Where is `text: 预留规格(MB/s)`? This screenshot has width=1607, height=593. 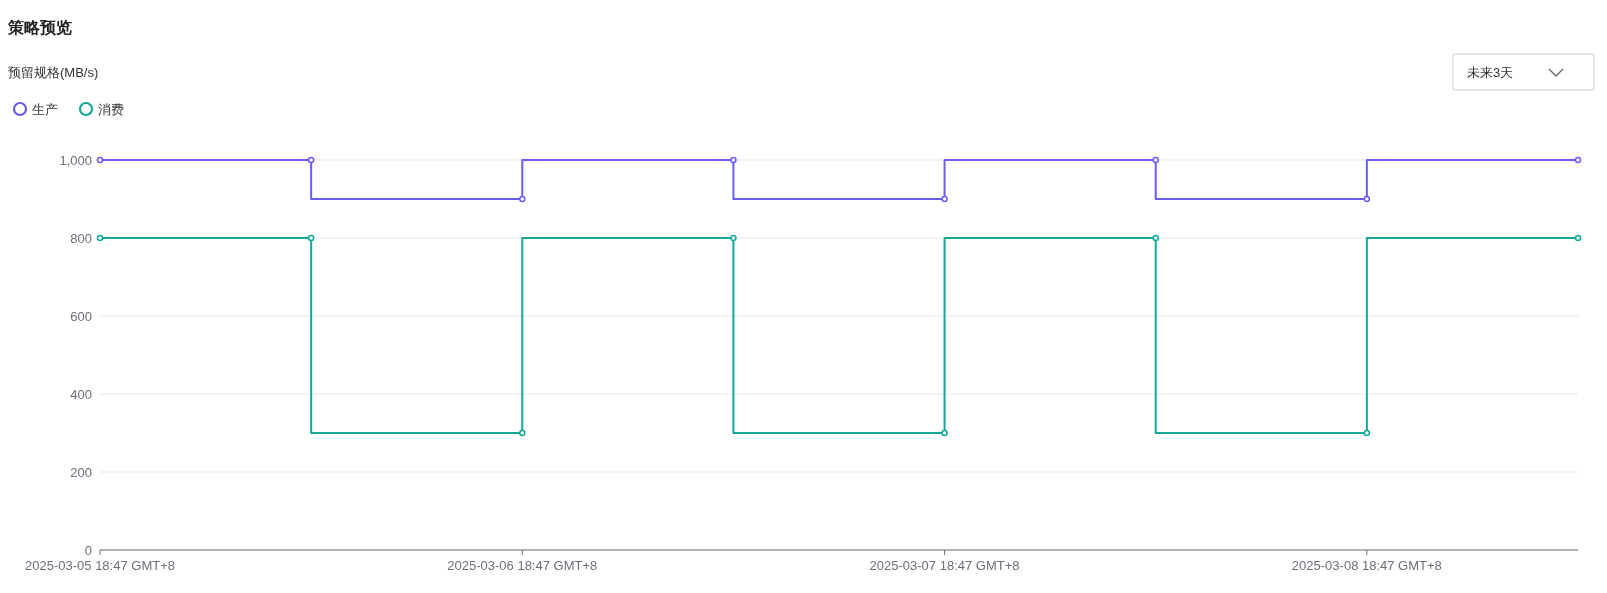 text: 预留规格(MB/s) is located at coordinates (53, 72).